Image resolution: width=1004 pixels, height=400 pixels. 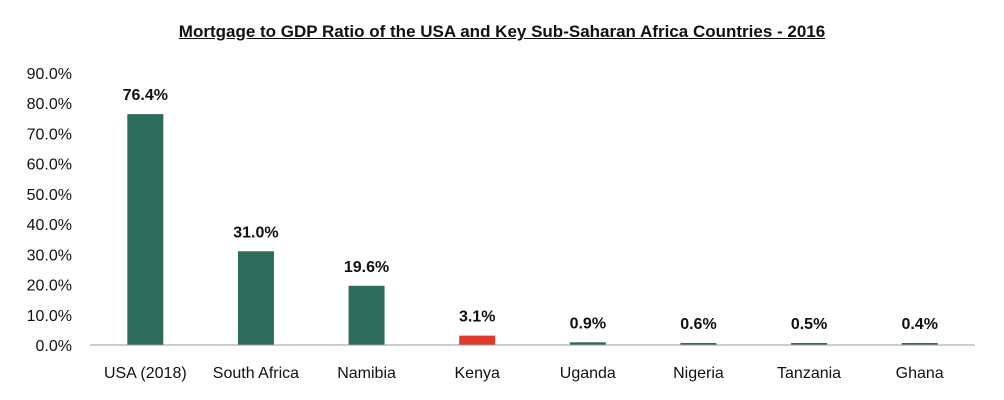 What do you see at coordinates (145, 373) in the screenshot?
I see `category-label: USA (2018)` at bounding box center [145, 373].